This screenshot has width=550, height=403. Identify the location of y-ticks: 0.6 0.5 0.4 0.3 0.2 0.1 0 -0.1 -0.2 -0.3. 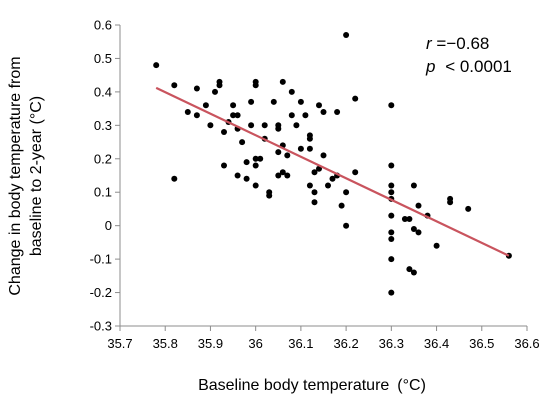
(105, 176).